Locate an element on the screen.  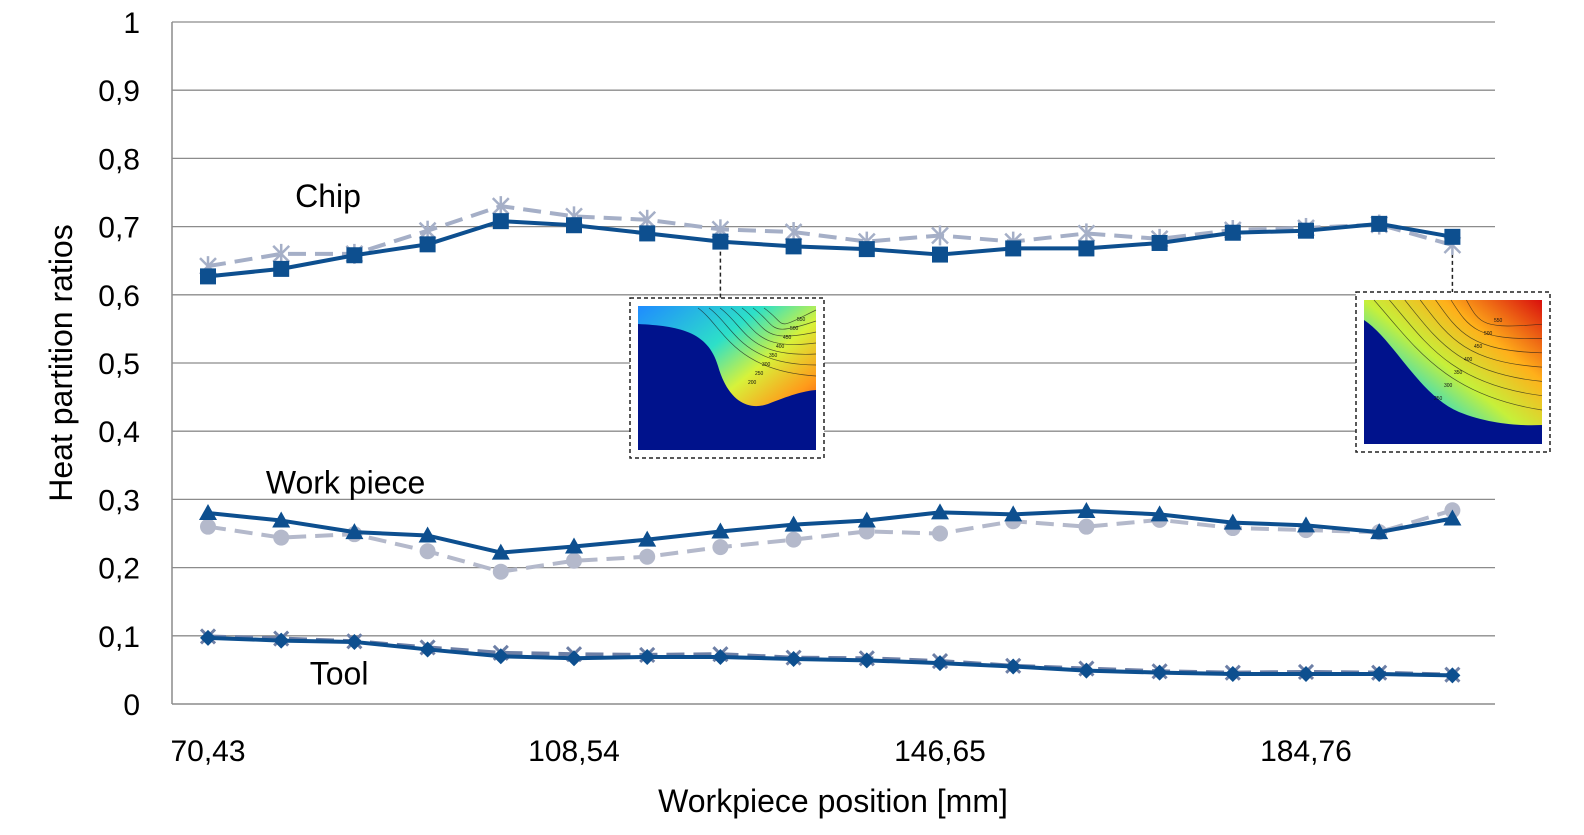
x-tick-label: 146,65 is located at coordinates (940, 751).